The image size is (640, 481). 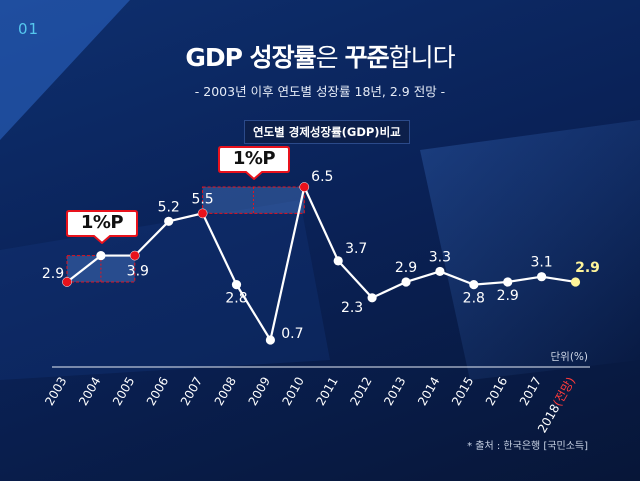 What do you see at coordinates (250, 57) in the screenshot?
I see `headline-part1: GDP 성장률` at bounding box center [250, 57].